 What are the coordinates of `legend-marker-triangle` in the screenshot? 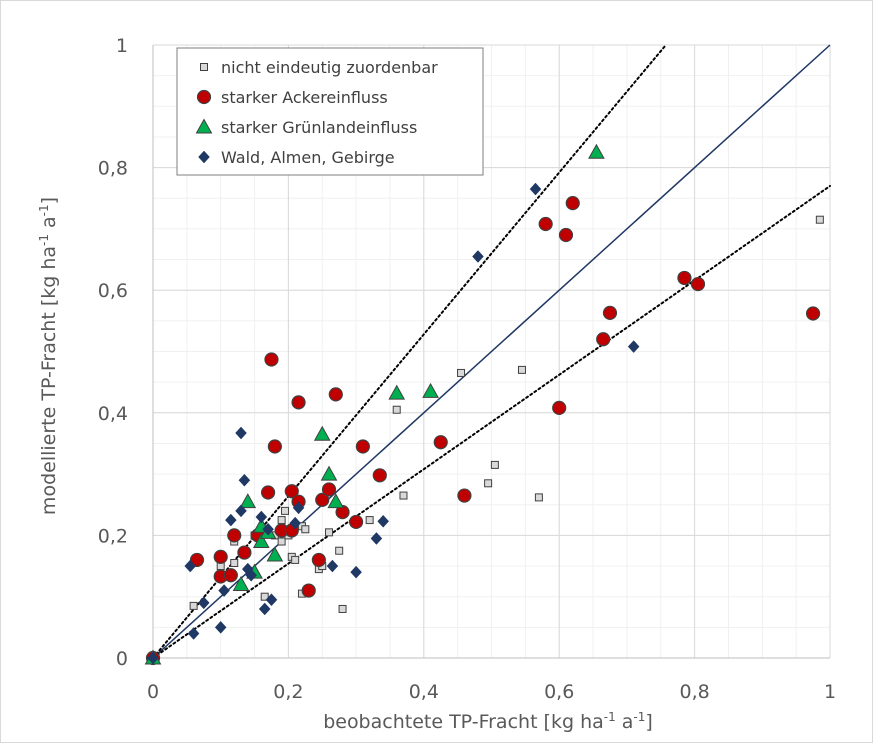 It's located at (204, 126).